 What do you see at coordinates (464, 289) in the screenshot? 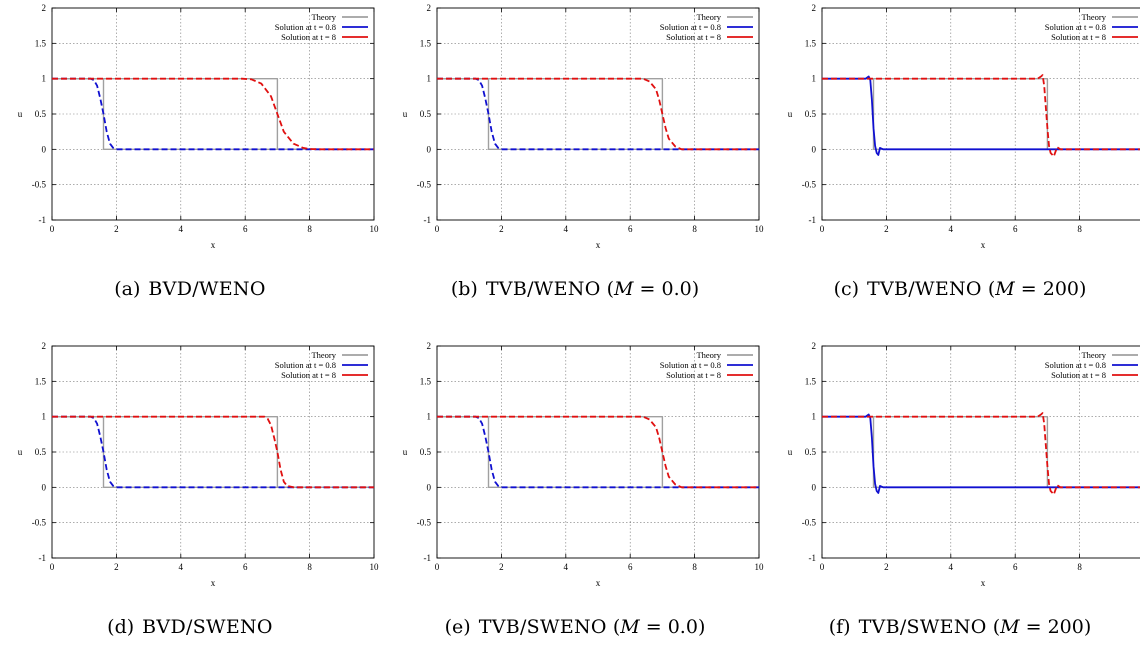
I see `caption-label: (b)` at bounding box center [464, 289].